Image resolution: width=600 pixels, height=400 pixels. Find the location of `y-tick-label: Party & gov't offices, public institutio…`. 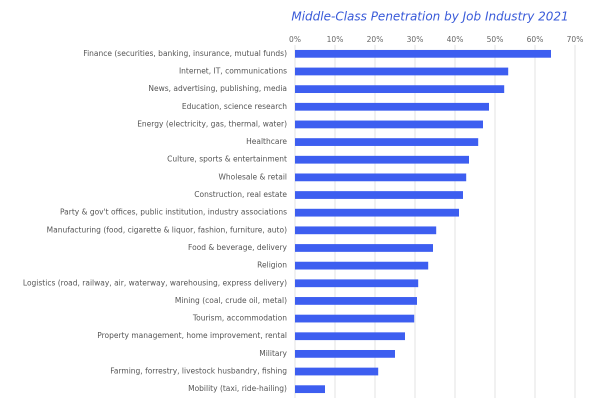

y-tick-label: Party & gov't offices, public institutio… is located at coordinates (173, 212).